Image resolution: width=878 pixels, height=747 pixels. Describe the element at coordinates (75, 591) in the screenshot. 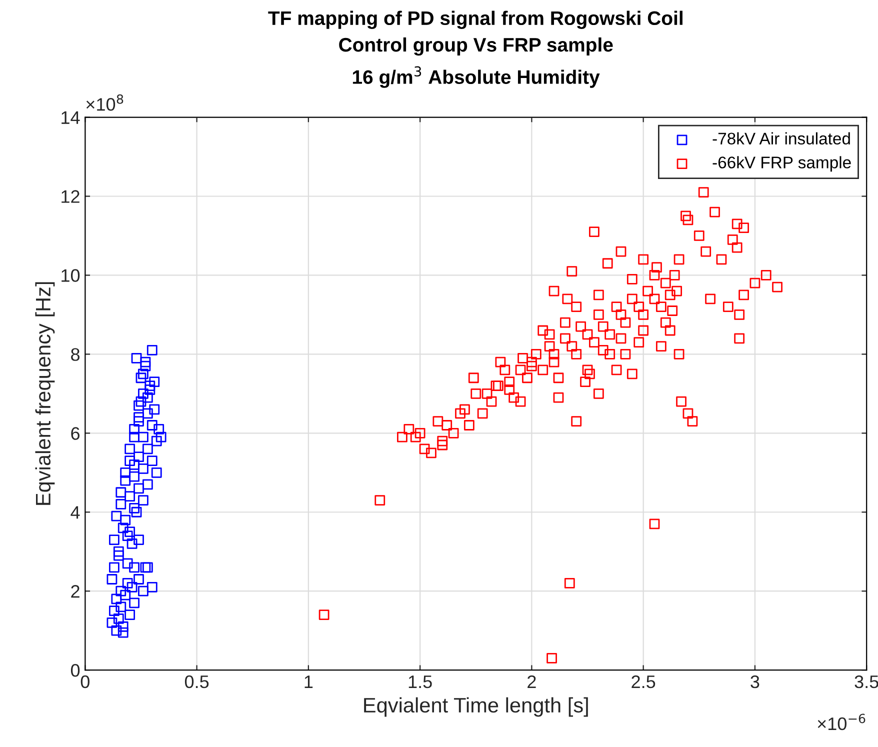

I see `y-tick-label: 2` at that location.